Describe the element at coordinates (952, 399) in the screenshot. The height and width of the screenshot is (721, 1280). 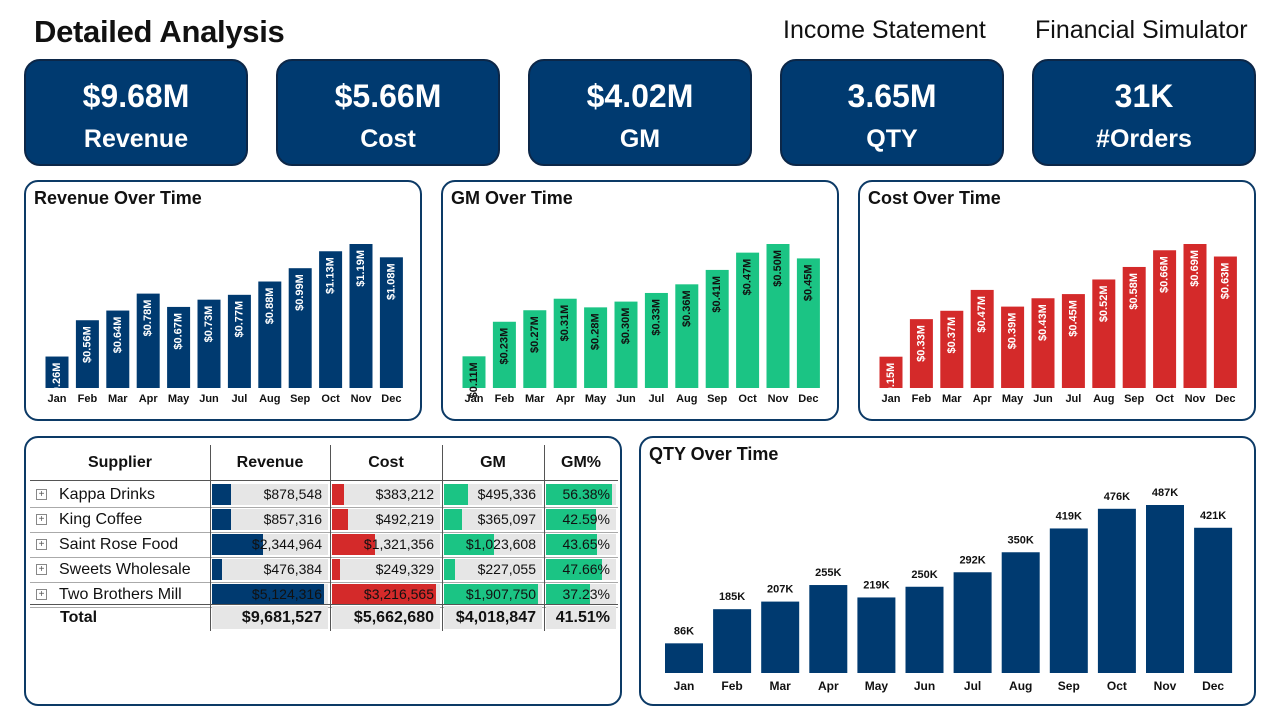
I see `x-tick-label: Mar` at that location.